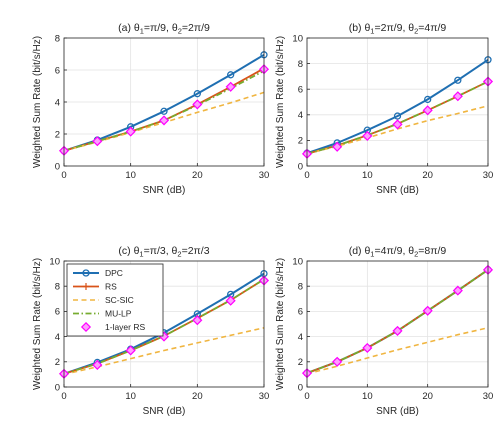 This screenshot has width=498, height=447. I want to click on legend-entry: MU-LP, so click(102, 314).